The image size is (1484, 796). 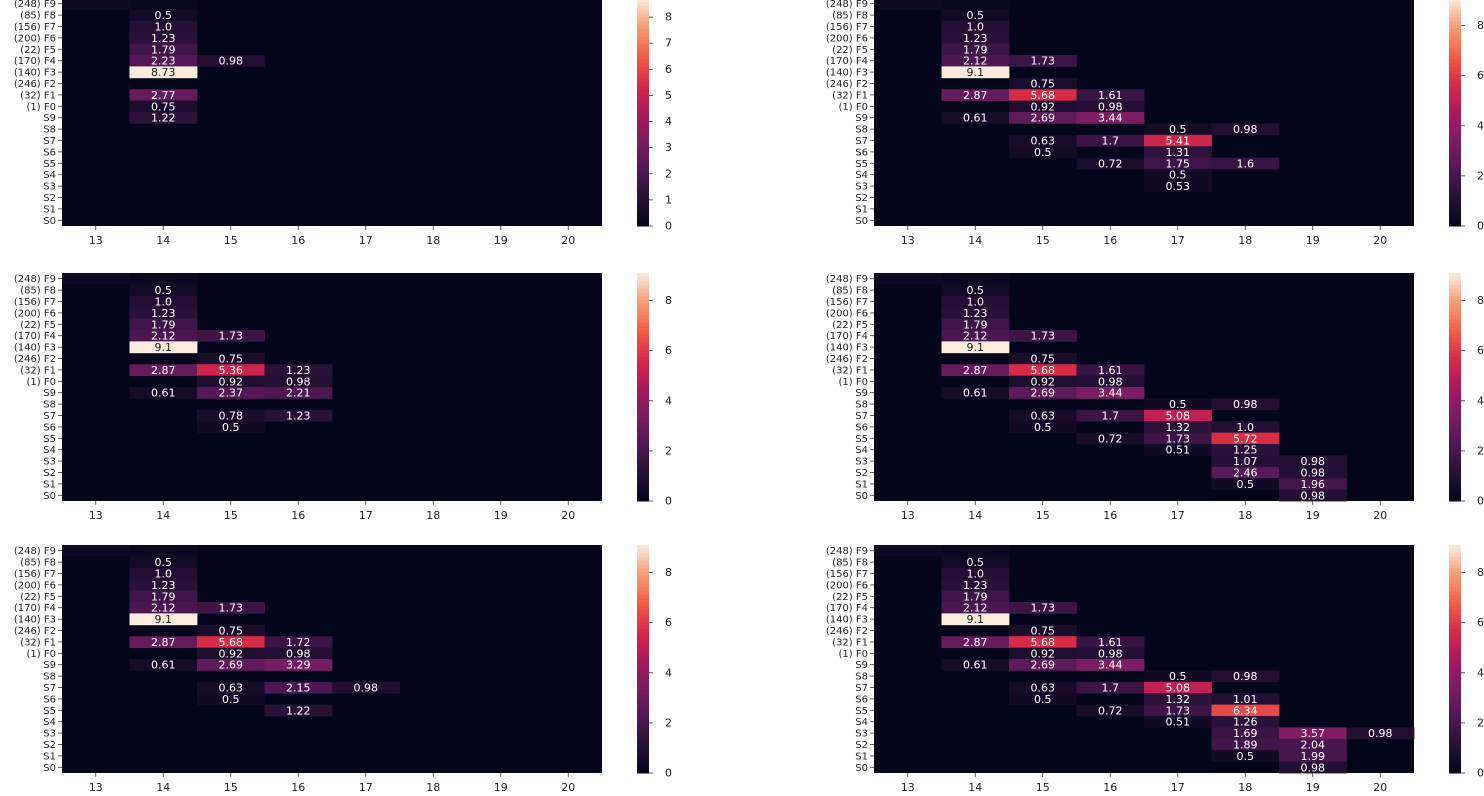 I want to click on y-tick-label: S6, so click(x=861, y=427).